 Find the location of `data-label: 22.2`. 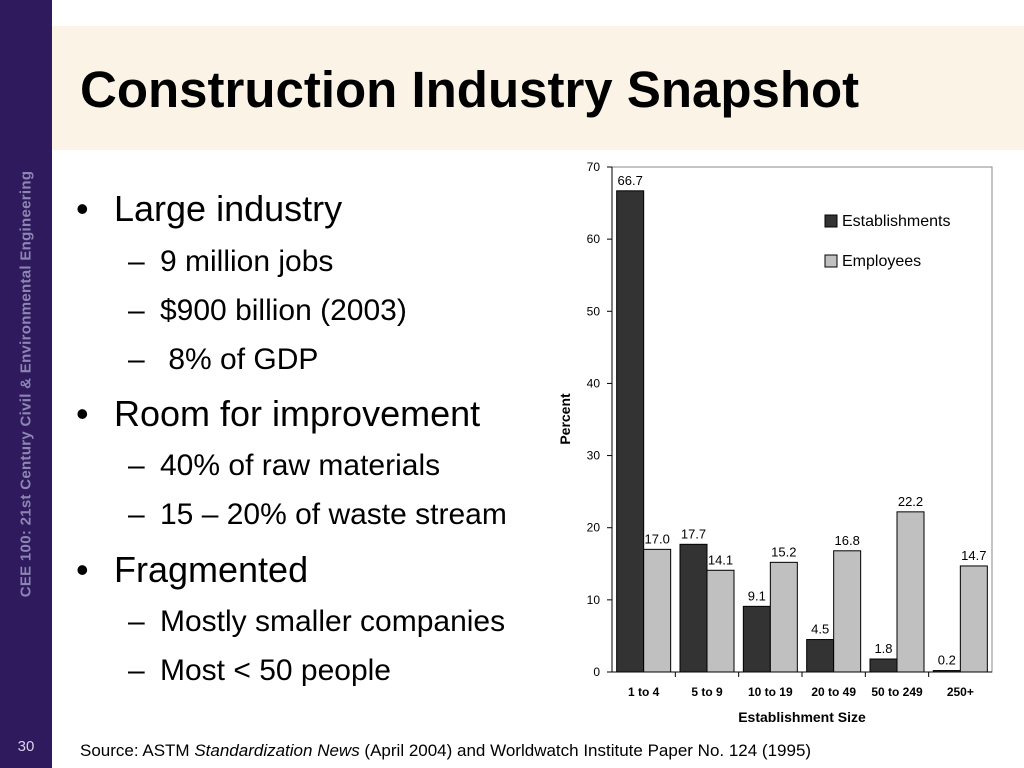

data-label: 22.2 is located at coordinates (910, 501).